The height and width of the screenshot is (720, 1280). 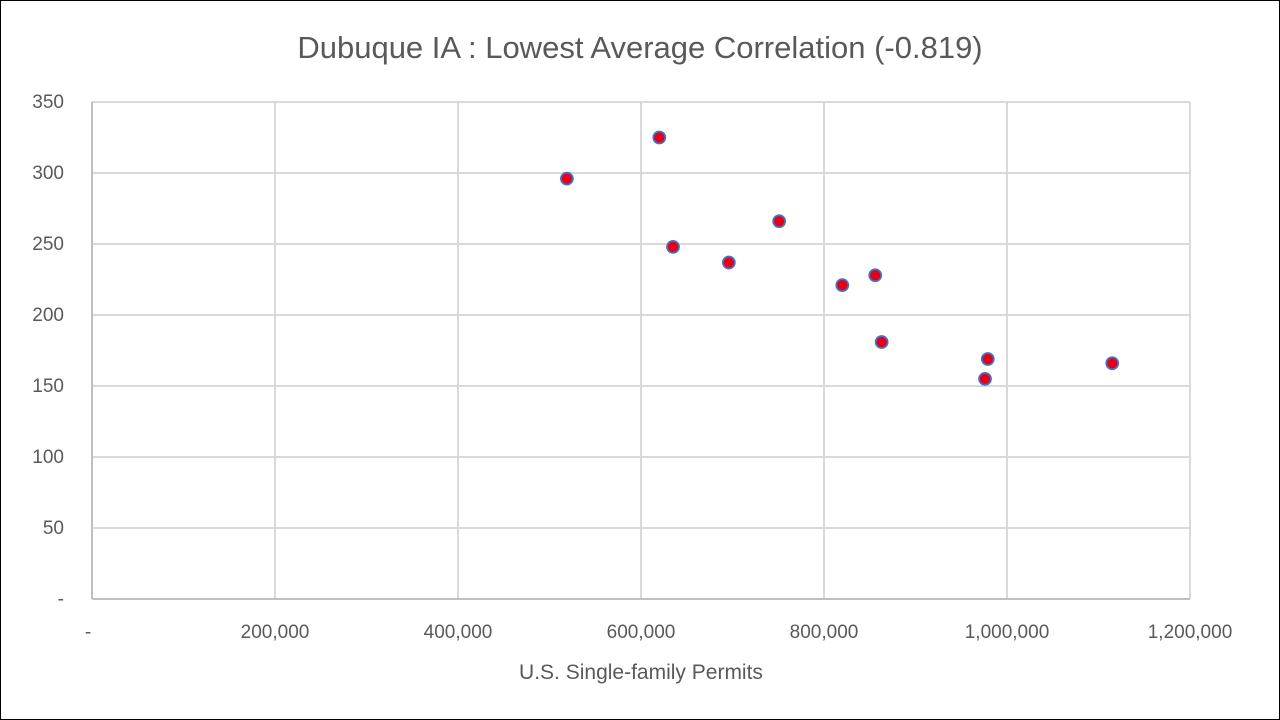 I want to click on y-tick-label: 200, so click(x=48, y=315).